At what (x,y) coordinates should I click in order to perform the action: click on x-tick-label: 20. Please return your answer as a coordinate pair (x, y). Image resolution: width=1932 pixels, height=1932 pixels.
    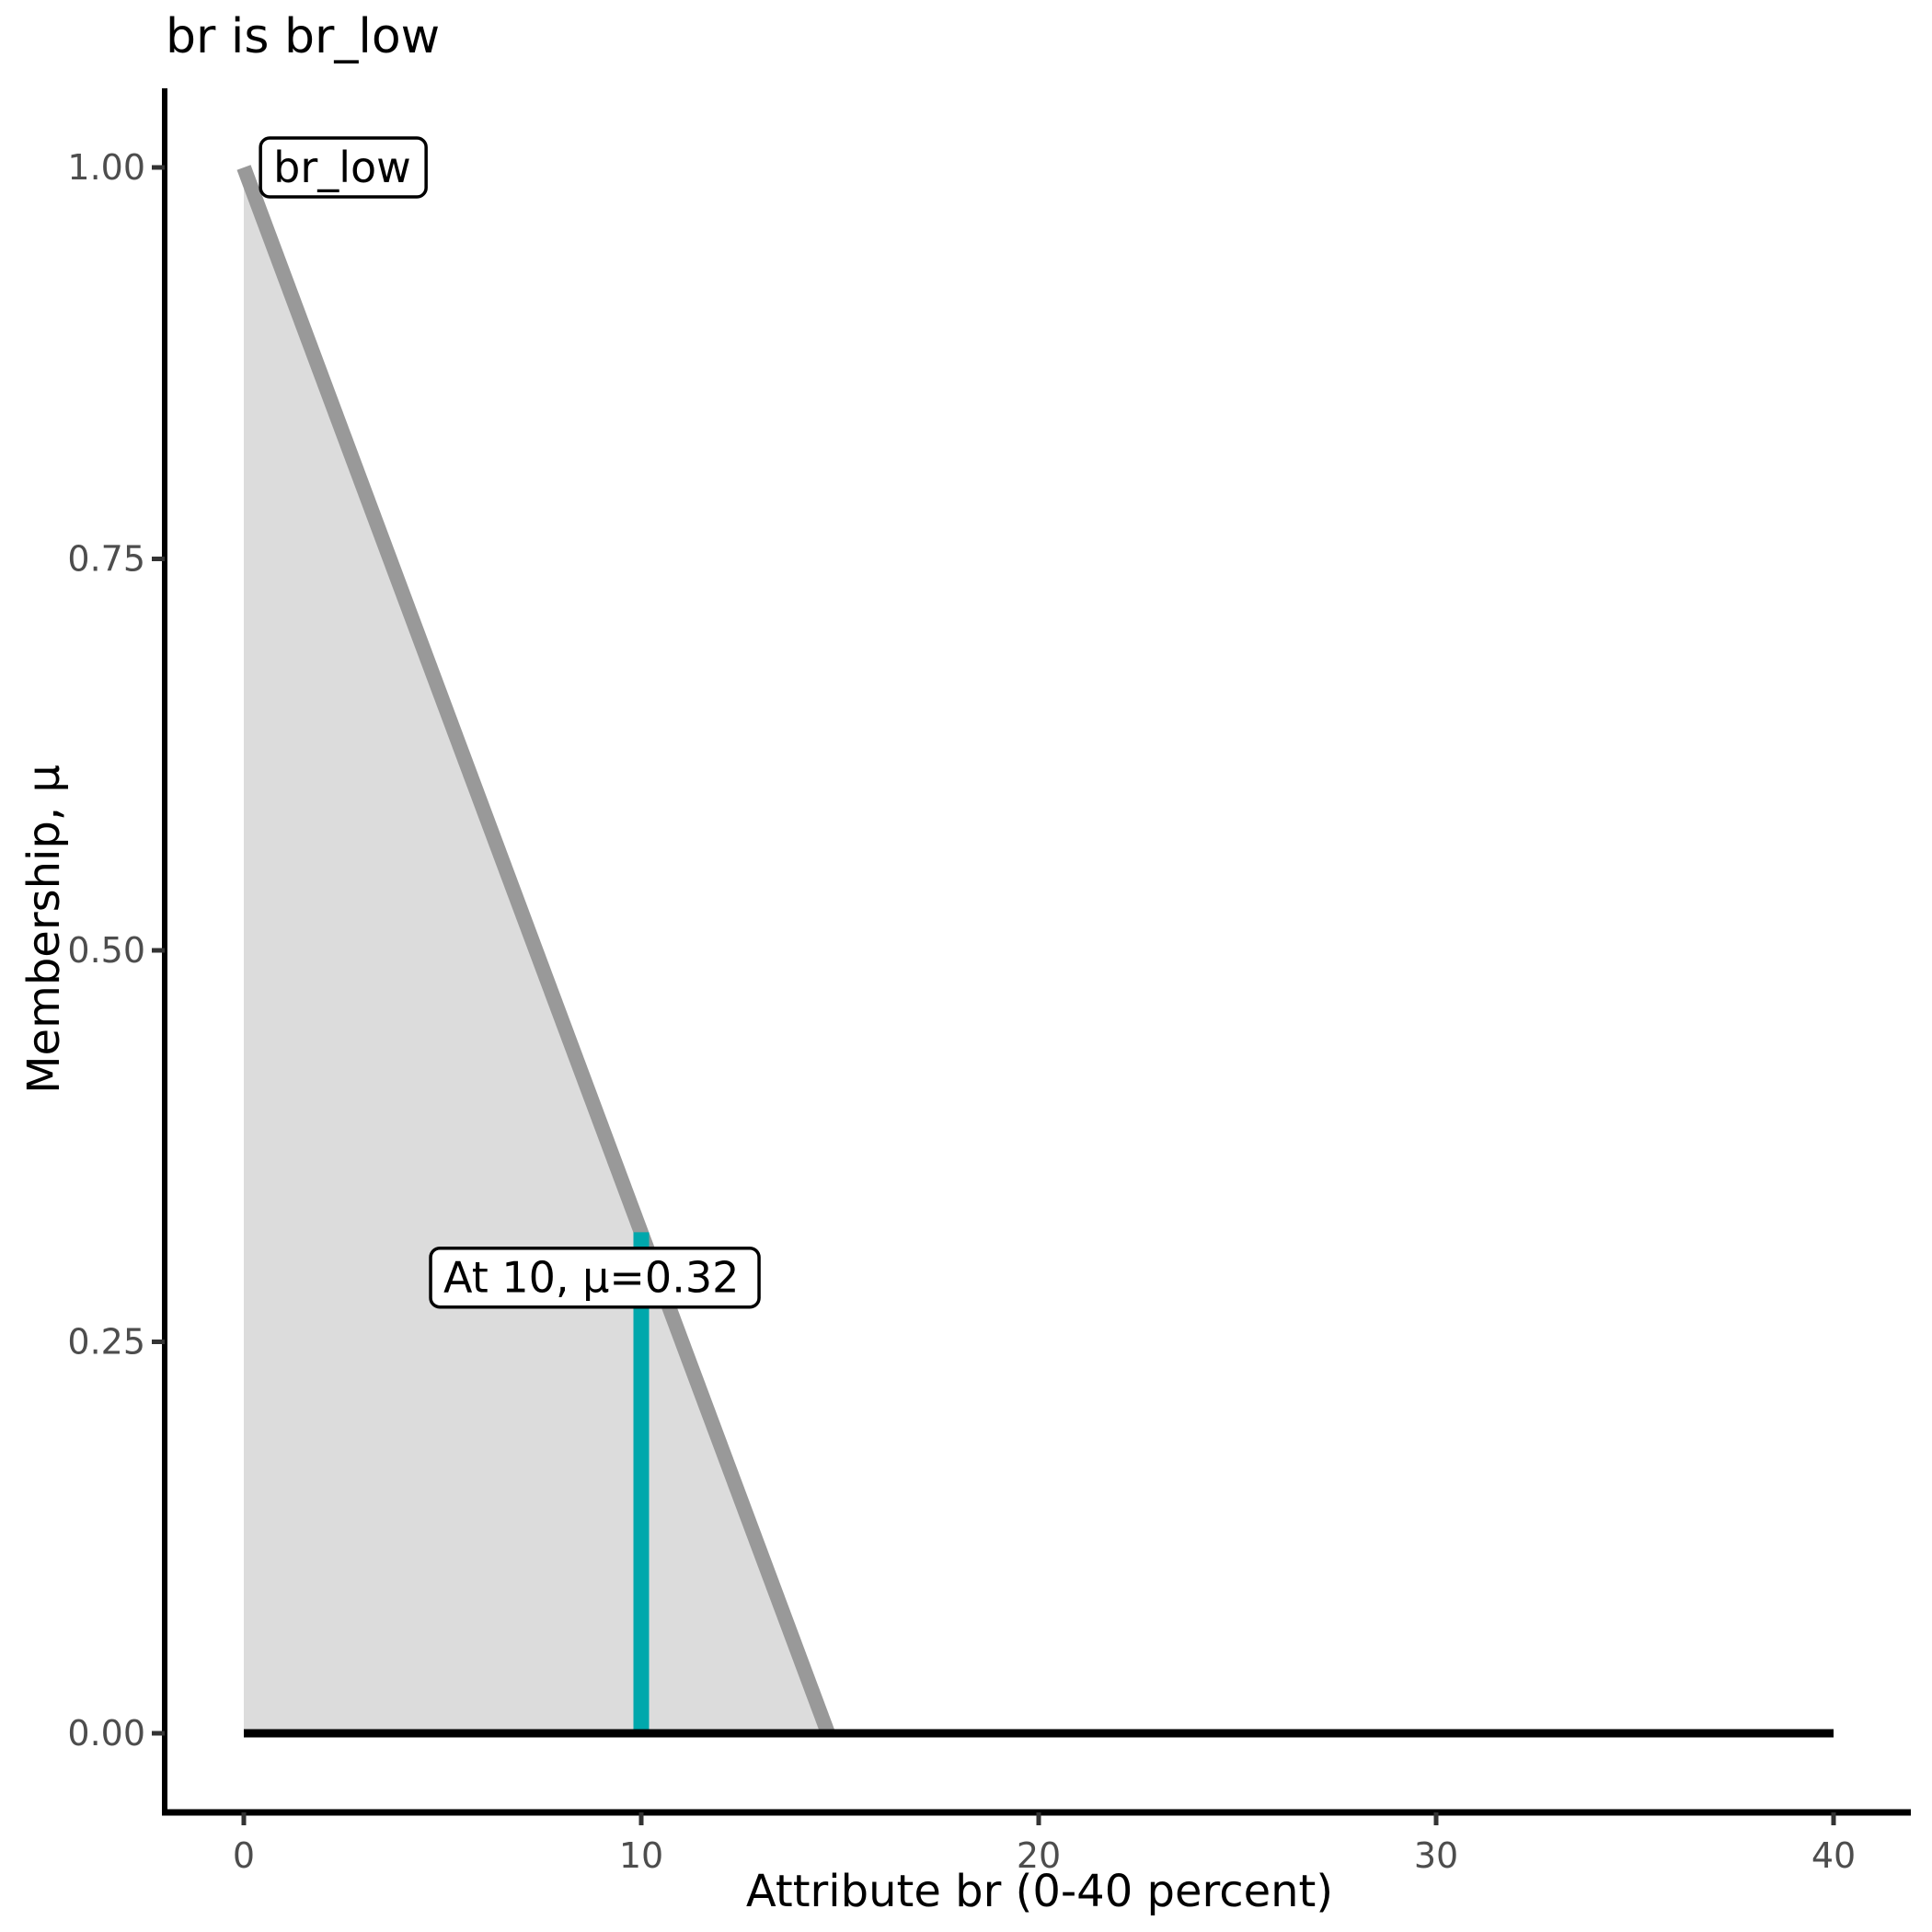
    Looking at the image, I should click on (1039, 1855).